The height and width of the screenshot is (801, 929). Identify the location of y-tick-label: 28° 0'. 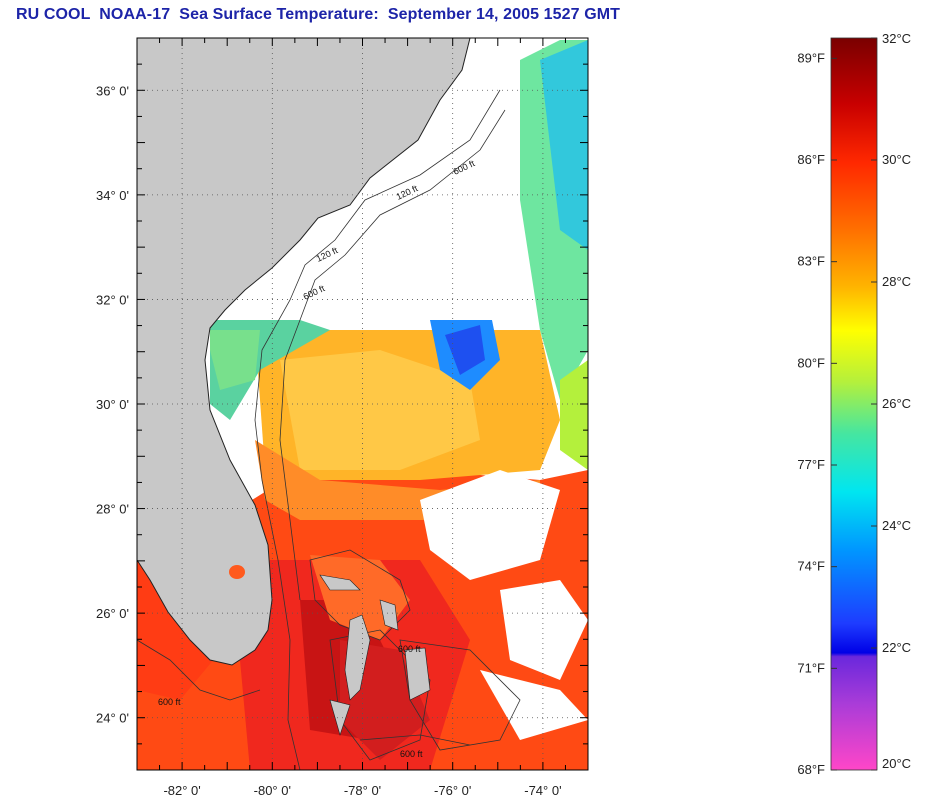
(112, 509).